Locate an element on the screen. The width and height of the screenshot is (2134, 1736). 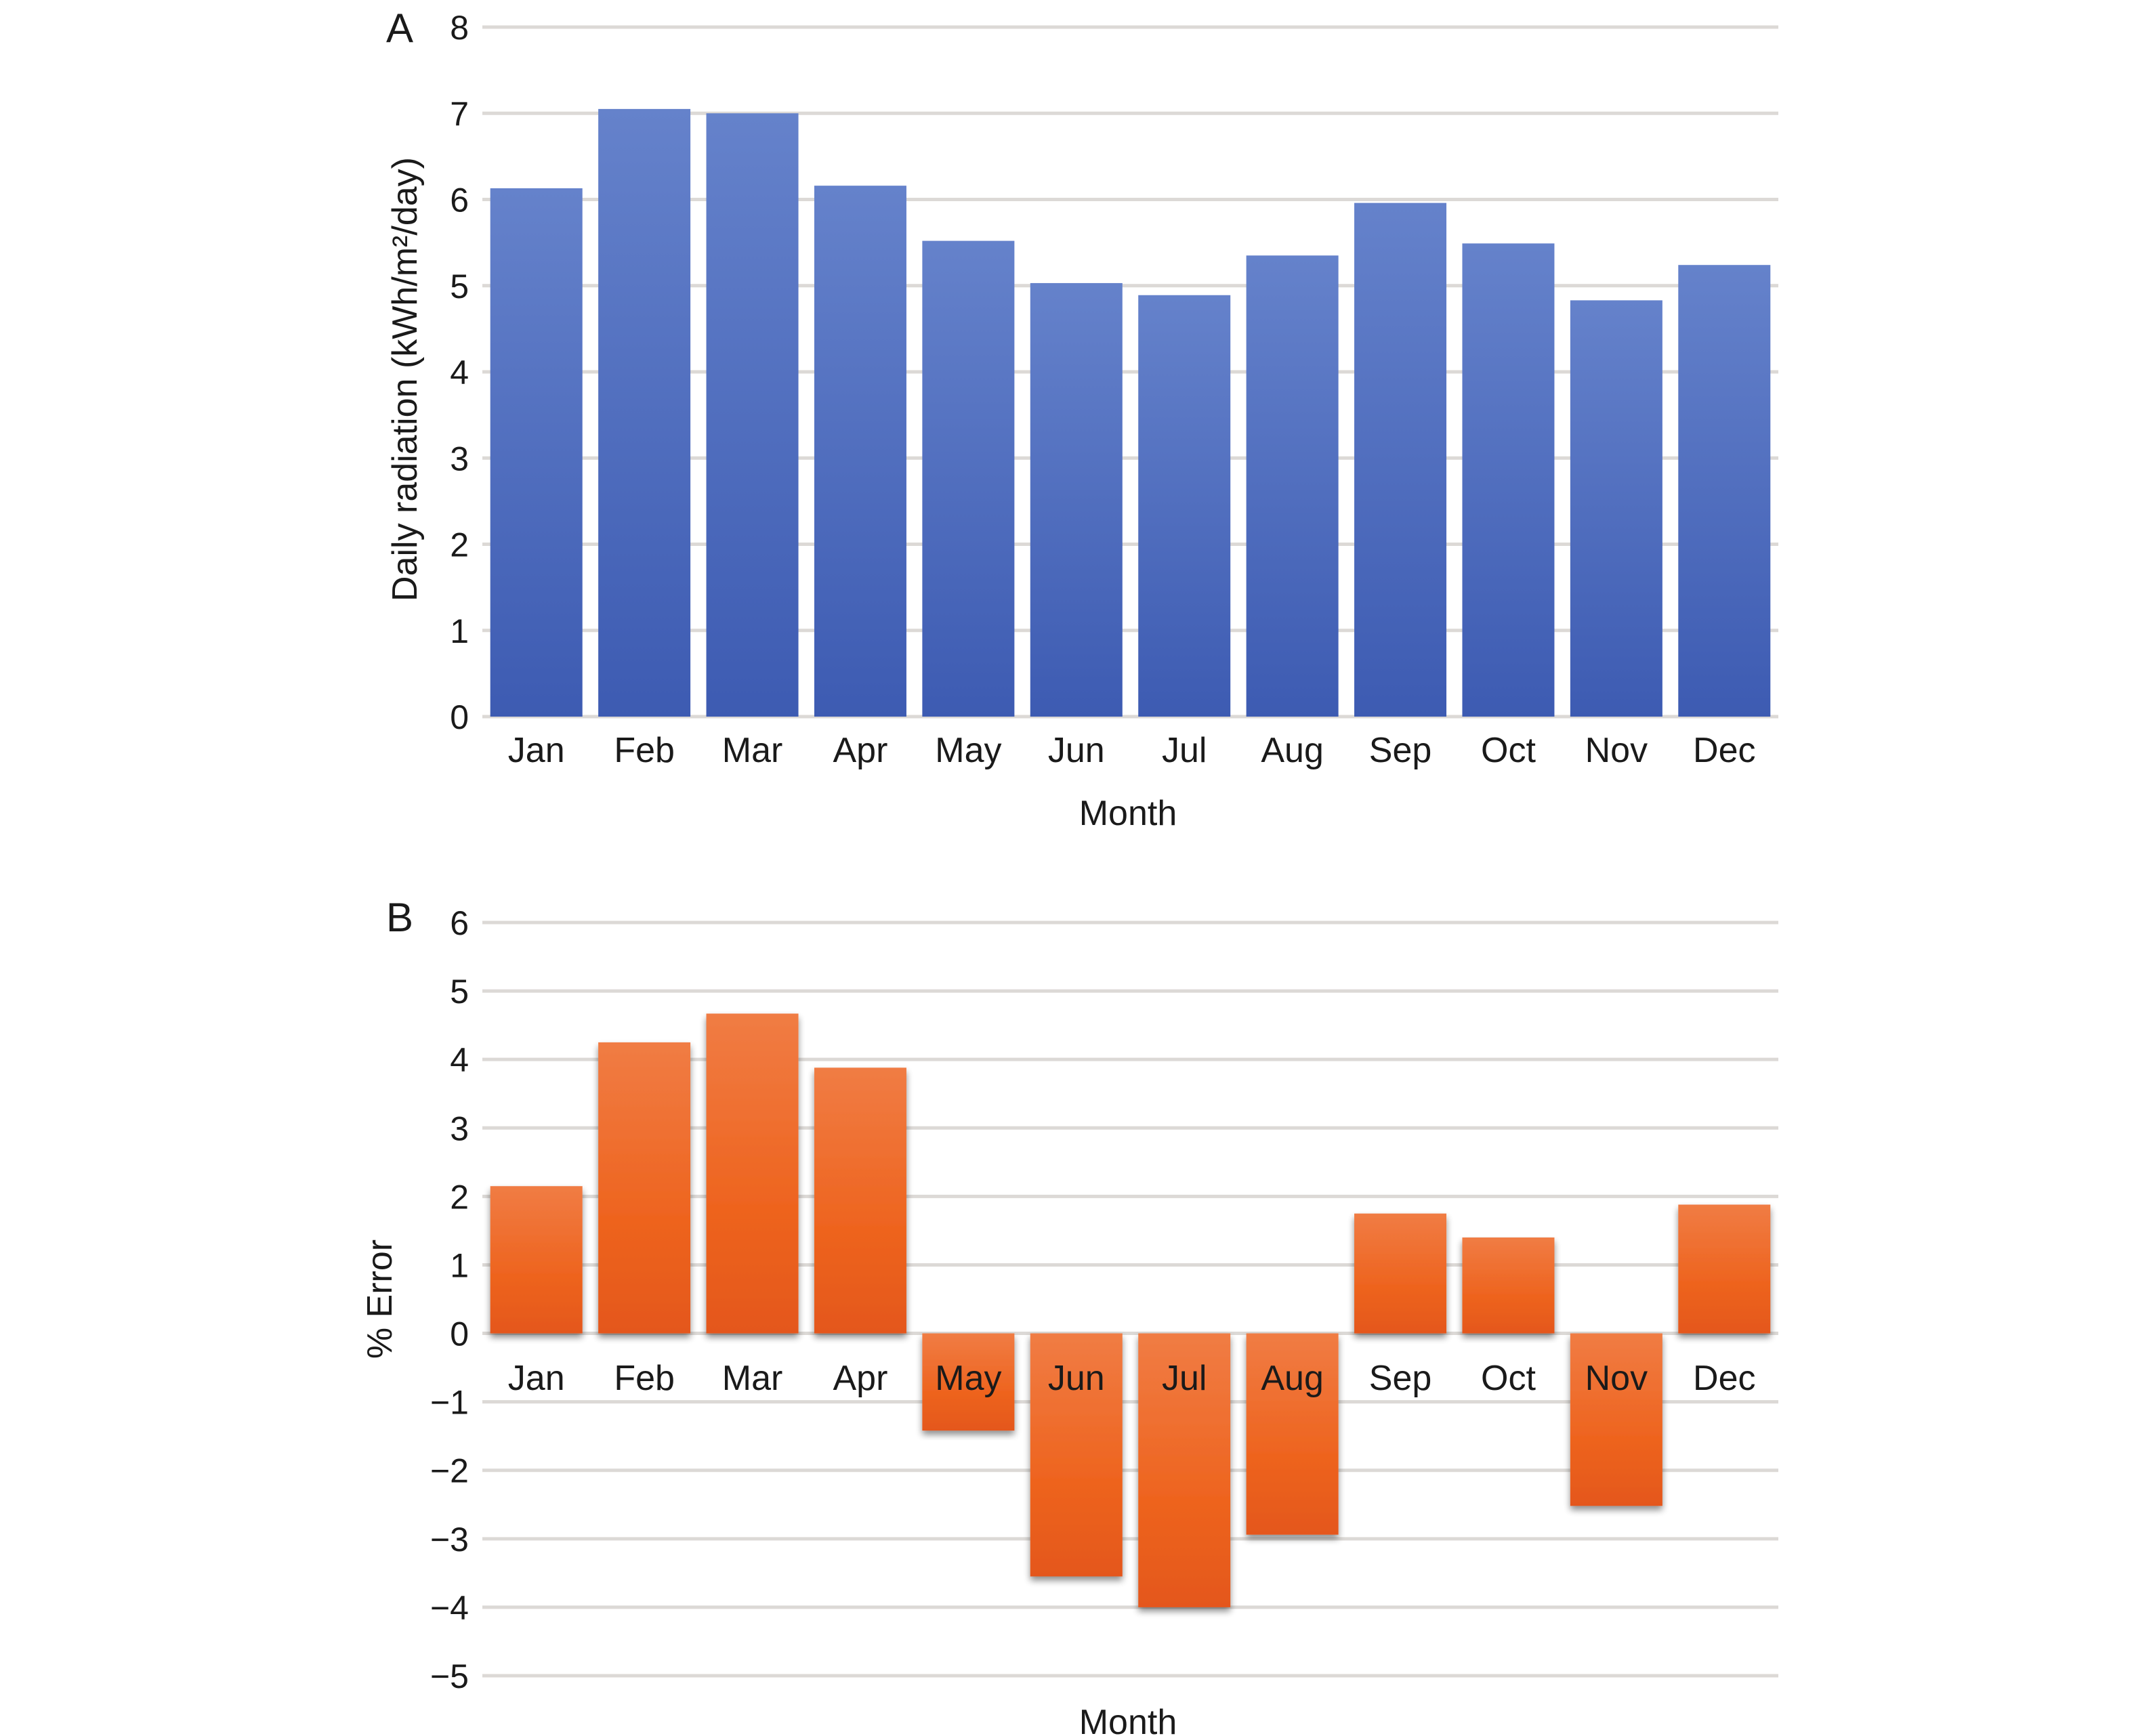
y-tick-label: 8 is located at coordinates (459, 28).